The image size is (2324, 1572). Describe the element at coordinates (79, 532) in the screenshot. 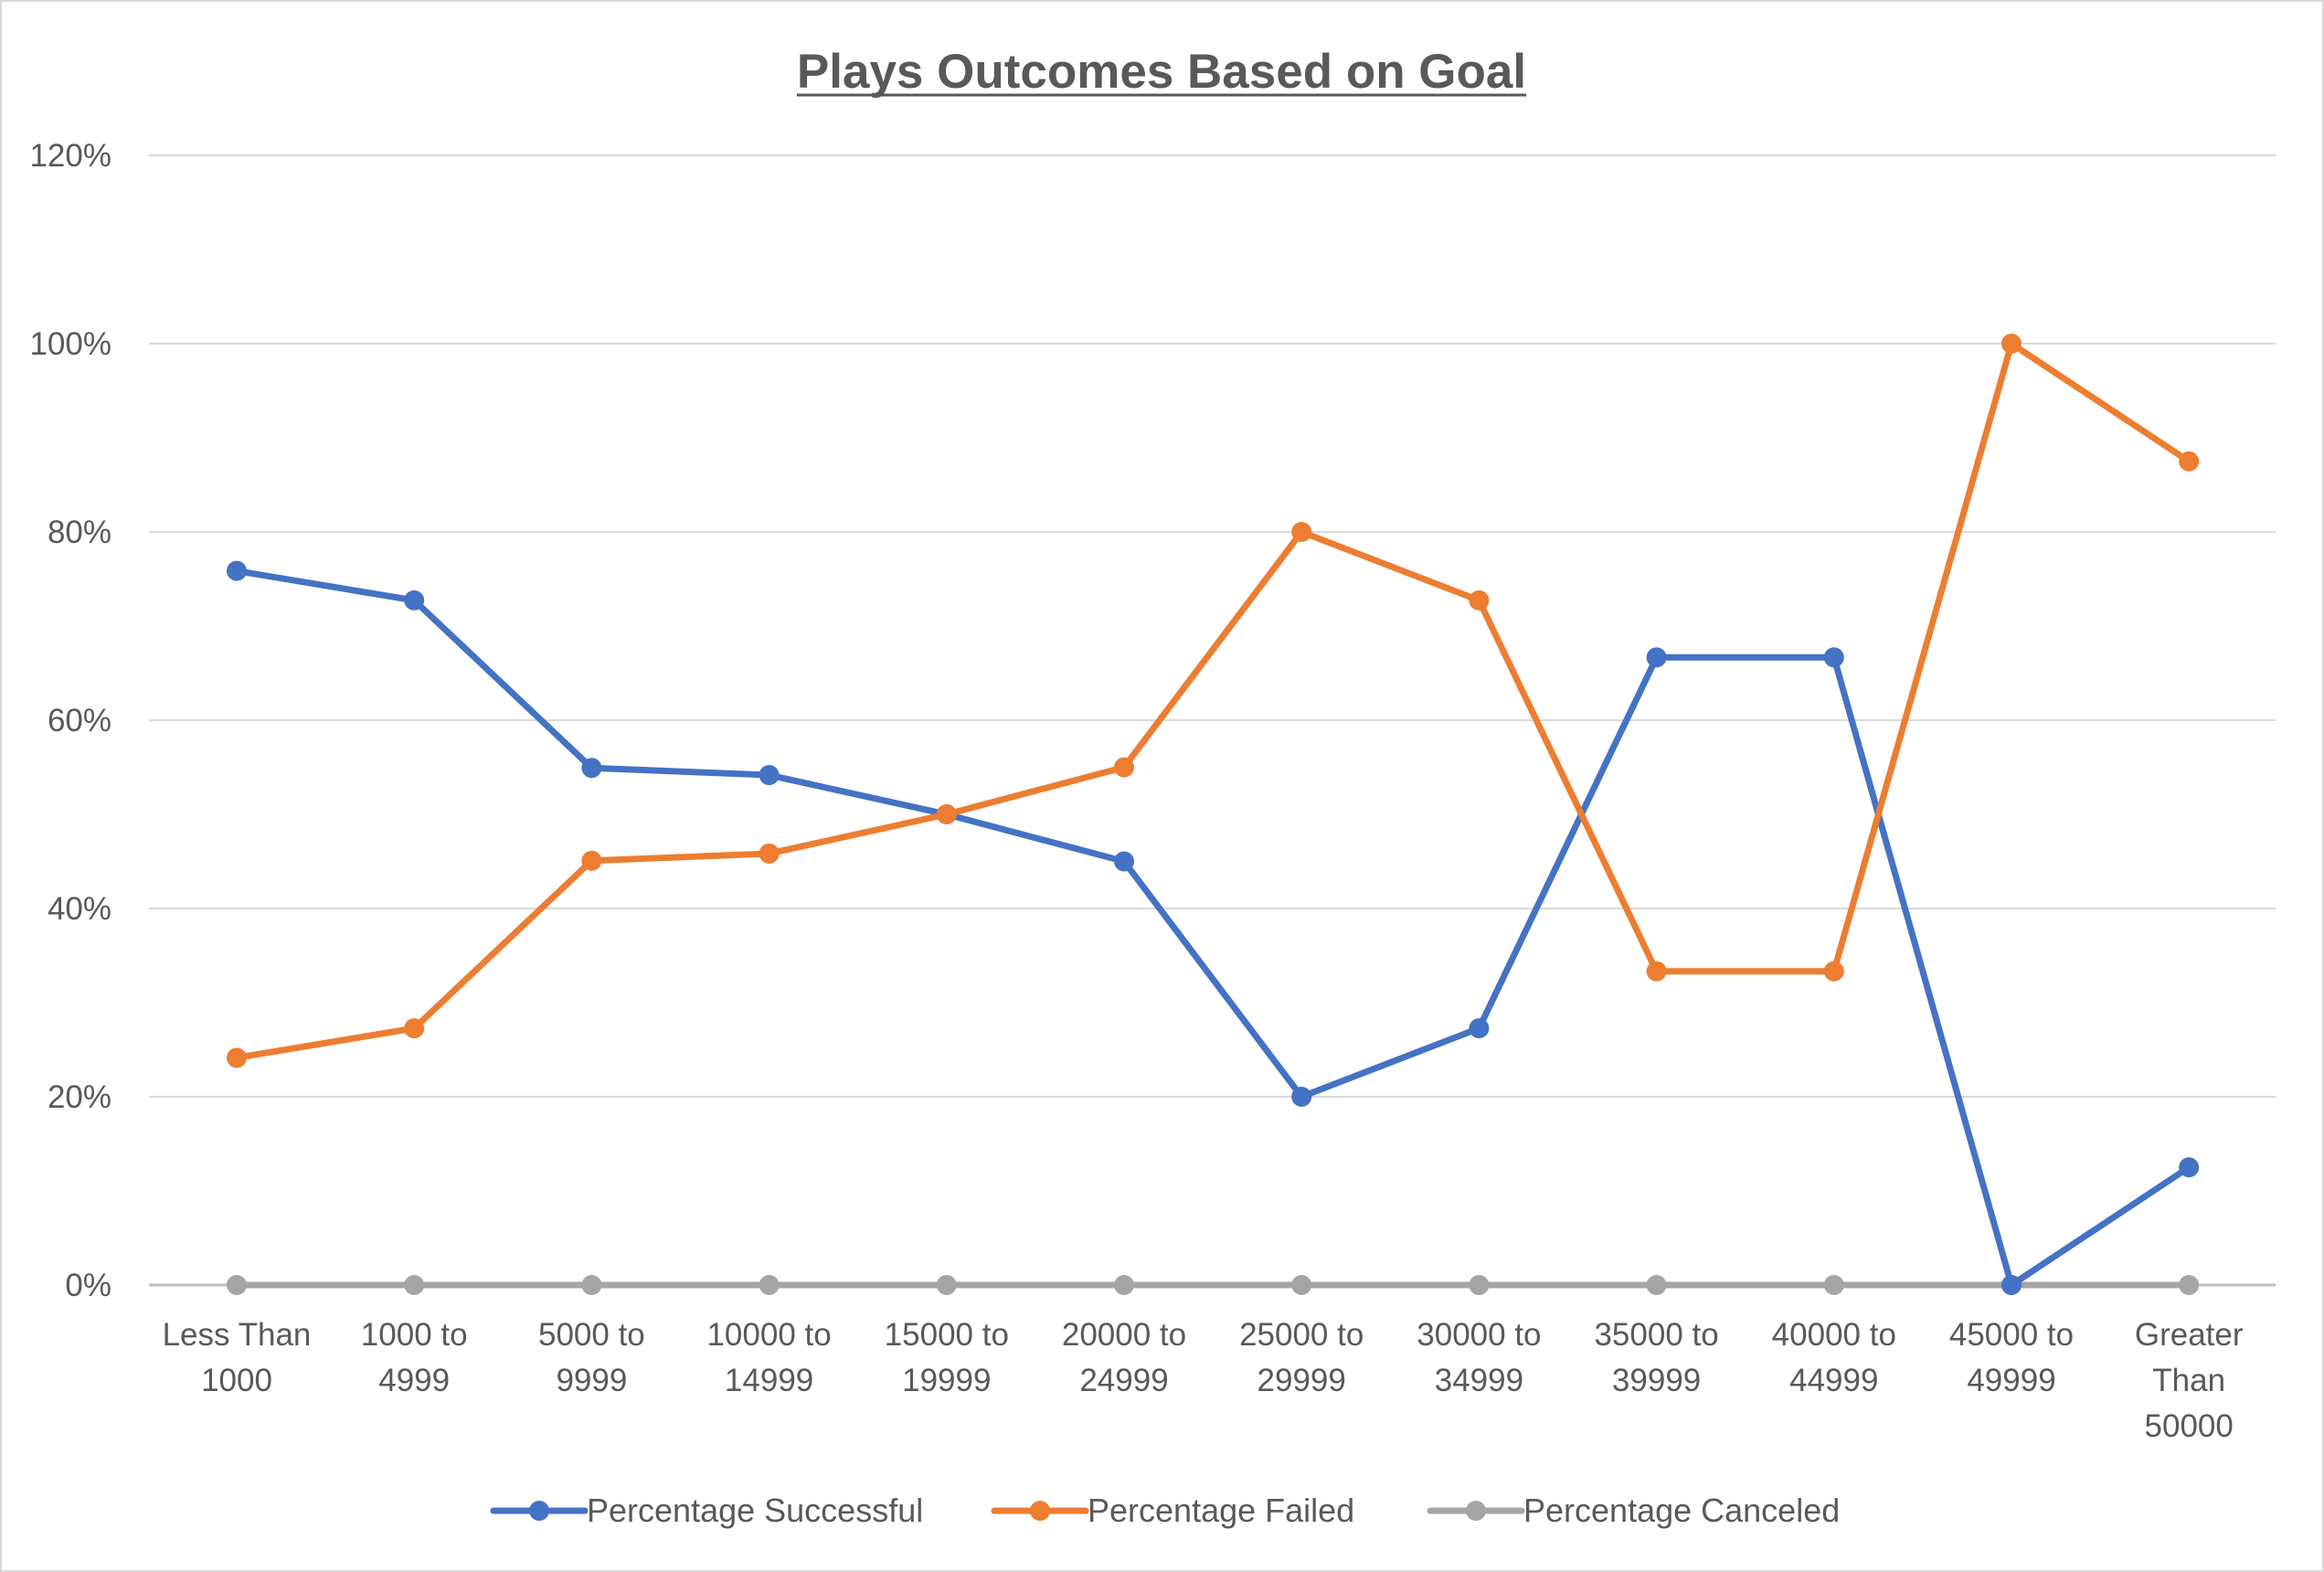

I see `y-tick-label: 80%` at that location.